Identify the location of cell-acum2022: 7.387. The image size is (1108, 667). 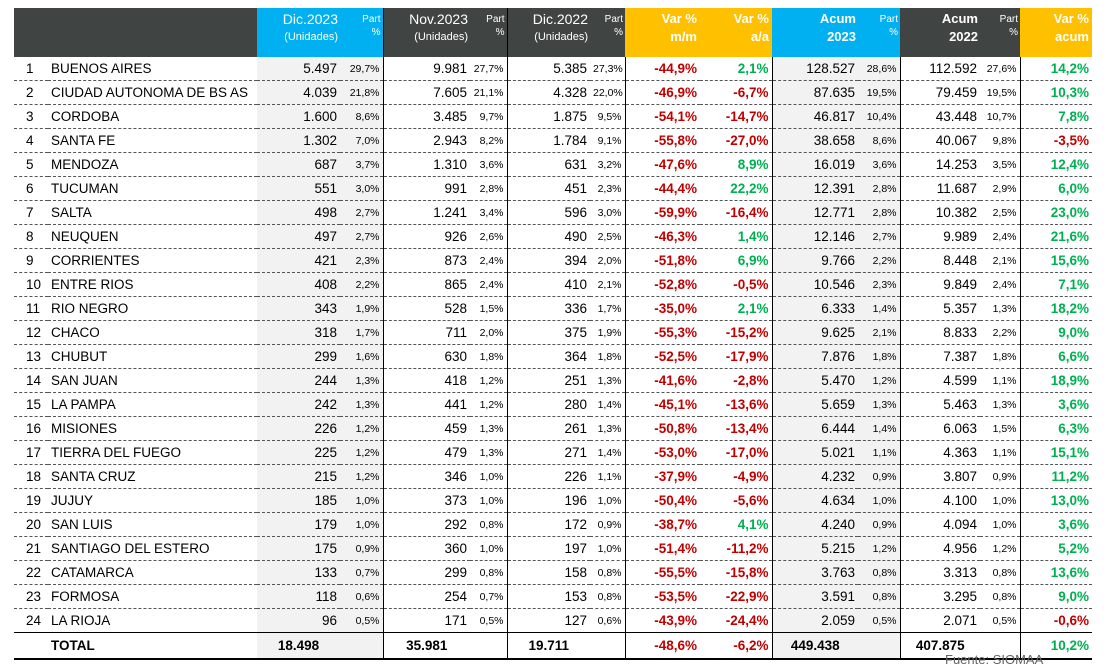
(939, 356).